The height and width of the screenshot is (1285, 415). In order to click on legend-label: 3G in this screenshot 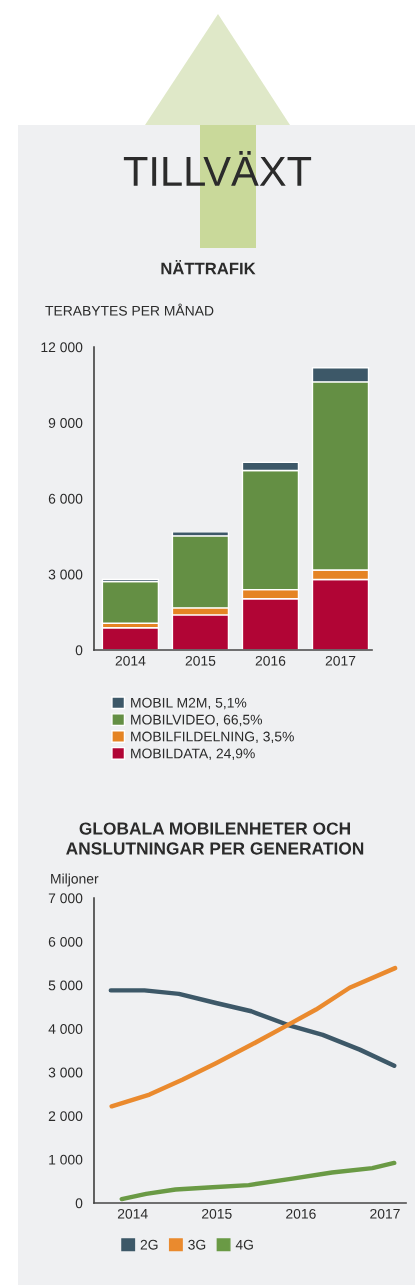, I will do `click(197, 1244)`.